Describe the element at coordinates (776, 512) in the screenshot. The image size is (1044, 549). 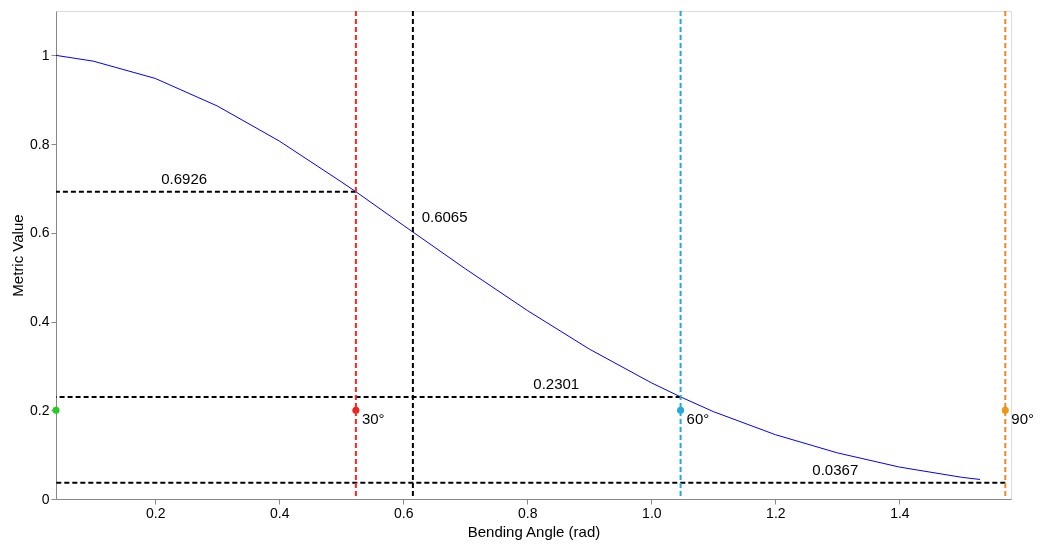
I see `x-tick-label: 1.2` at that location.